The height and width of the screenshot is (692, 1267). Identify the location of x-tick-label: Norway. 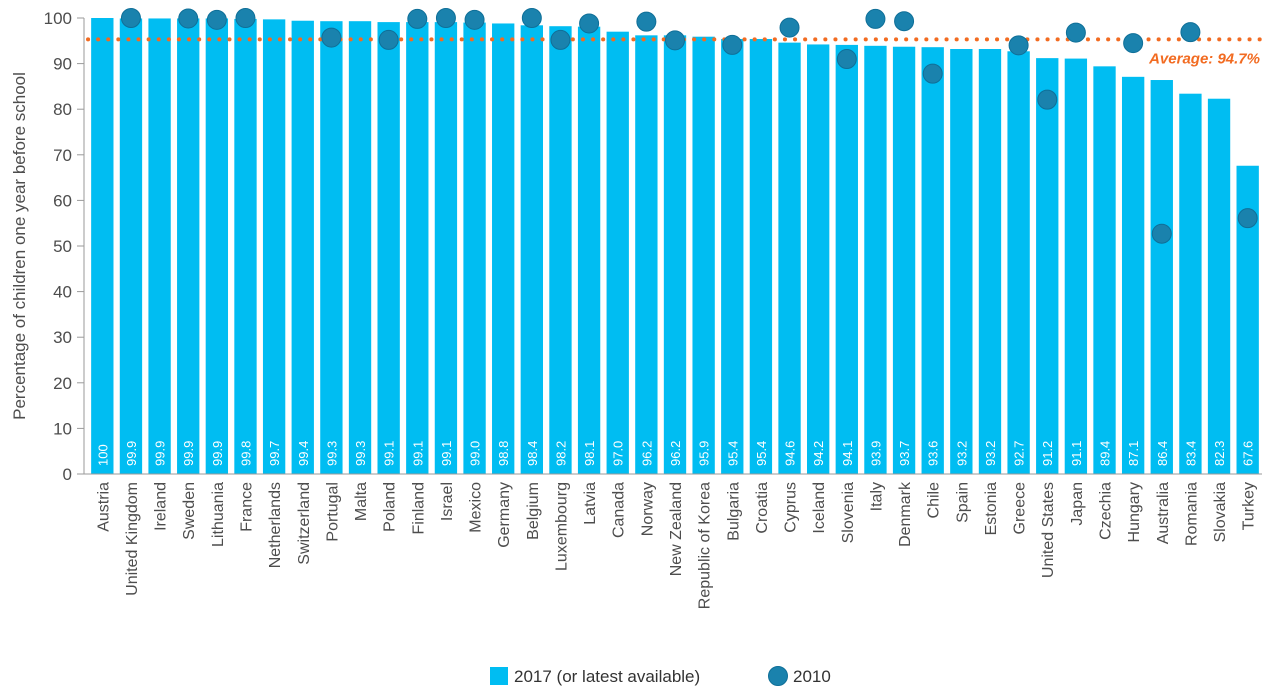
(647, 509).